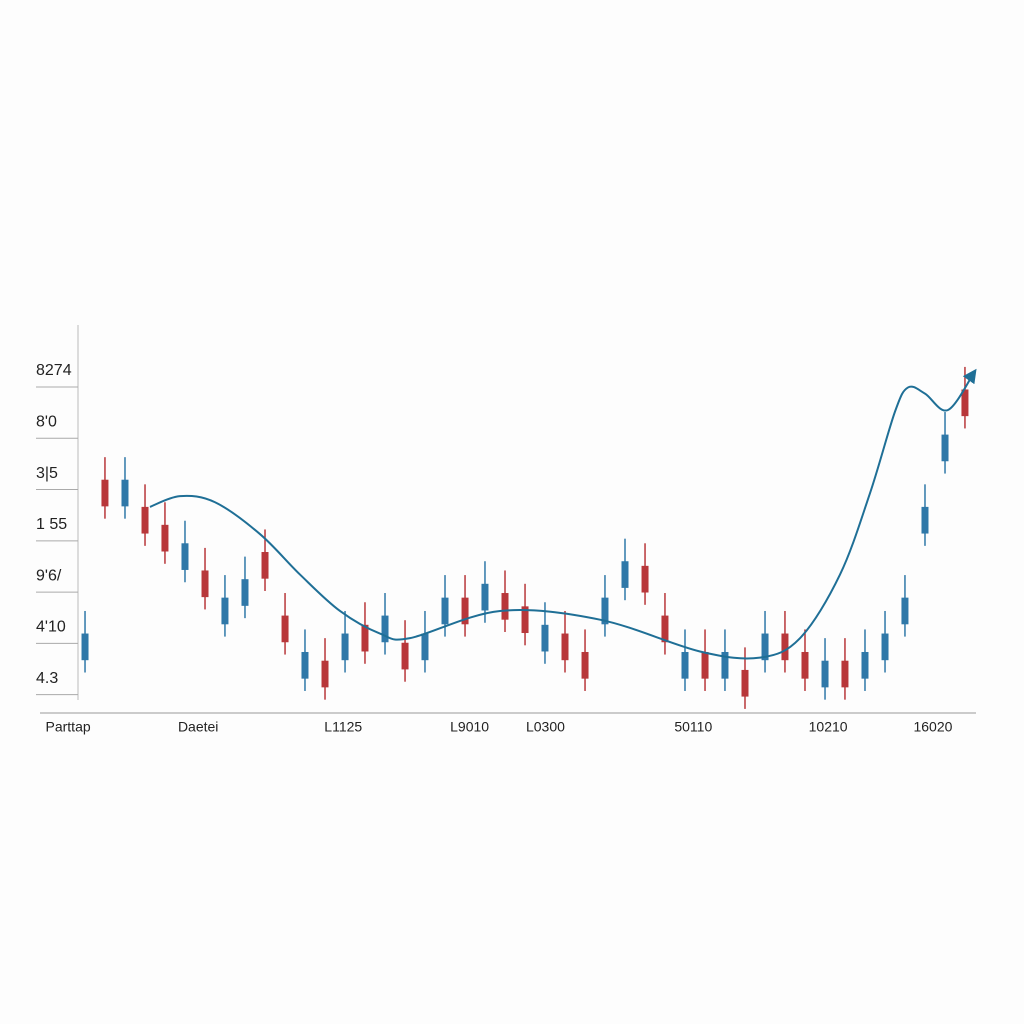  What do you see at coordinates (828, 727) in the screenshot?
I see `x-tick-label: 10210` at bounding box center [828, 727].